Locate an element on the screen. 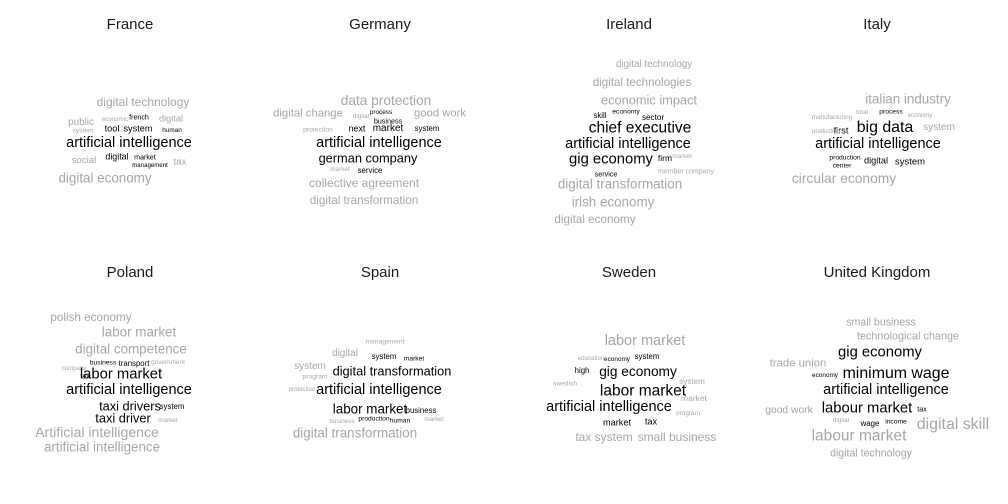  word-cloud-term: protection is located at coordinates (302, 390).